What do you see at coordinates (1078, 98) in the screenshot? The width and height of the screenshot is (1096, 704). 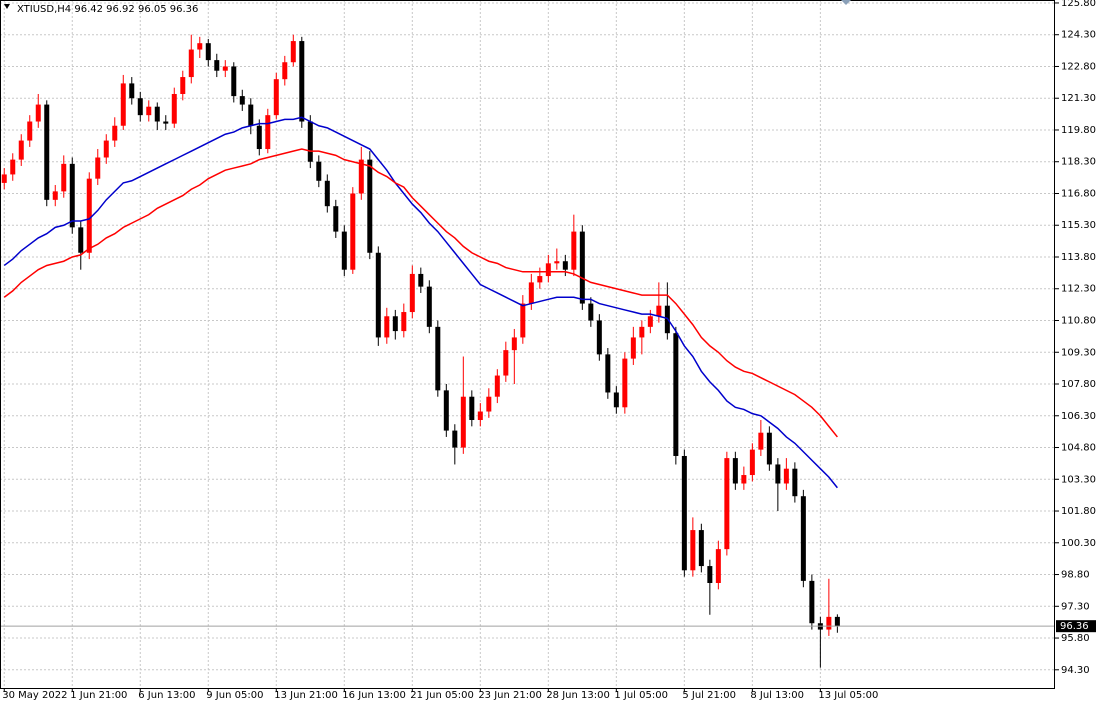 I see `y-tick-label: 121.30` at bounding box center [1078, 98].